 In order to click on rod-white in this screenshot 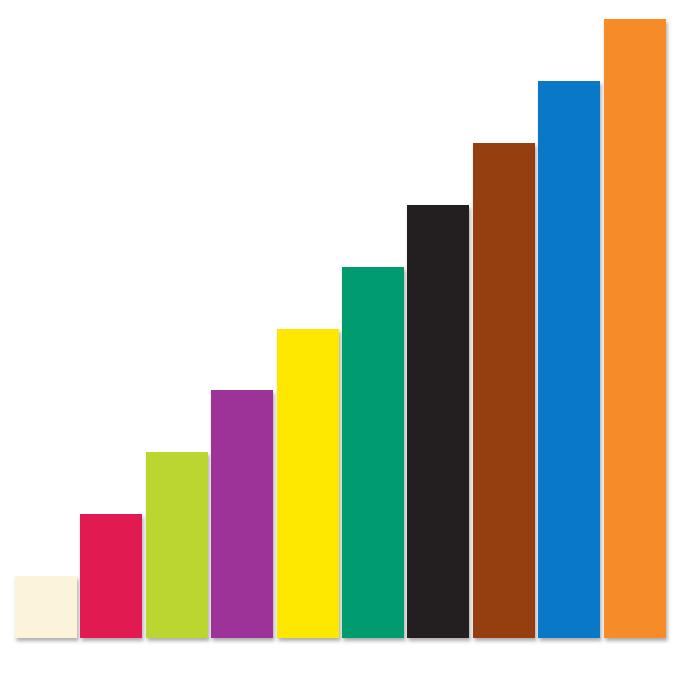, I will do `click(46, 607)`.